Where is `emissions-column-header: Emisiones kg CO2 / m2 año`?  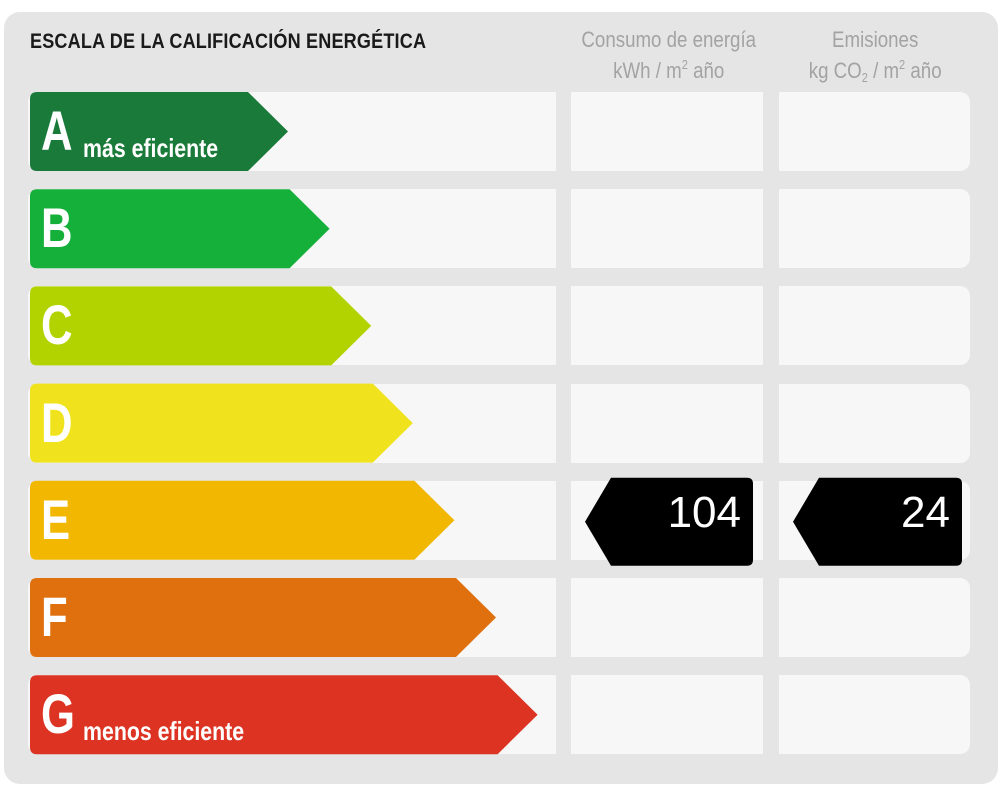 emissions-column-header: Emisiones kg CO2 / m2 año is located at coordinates (875, 55).